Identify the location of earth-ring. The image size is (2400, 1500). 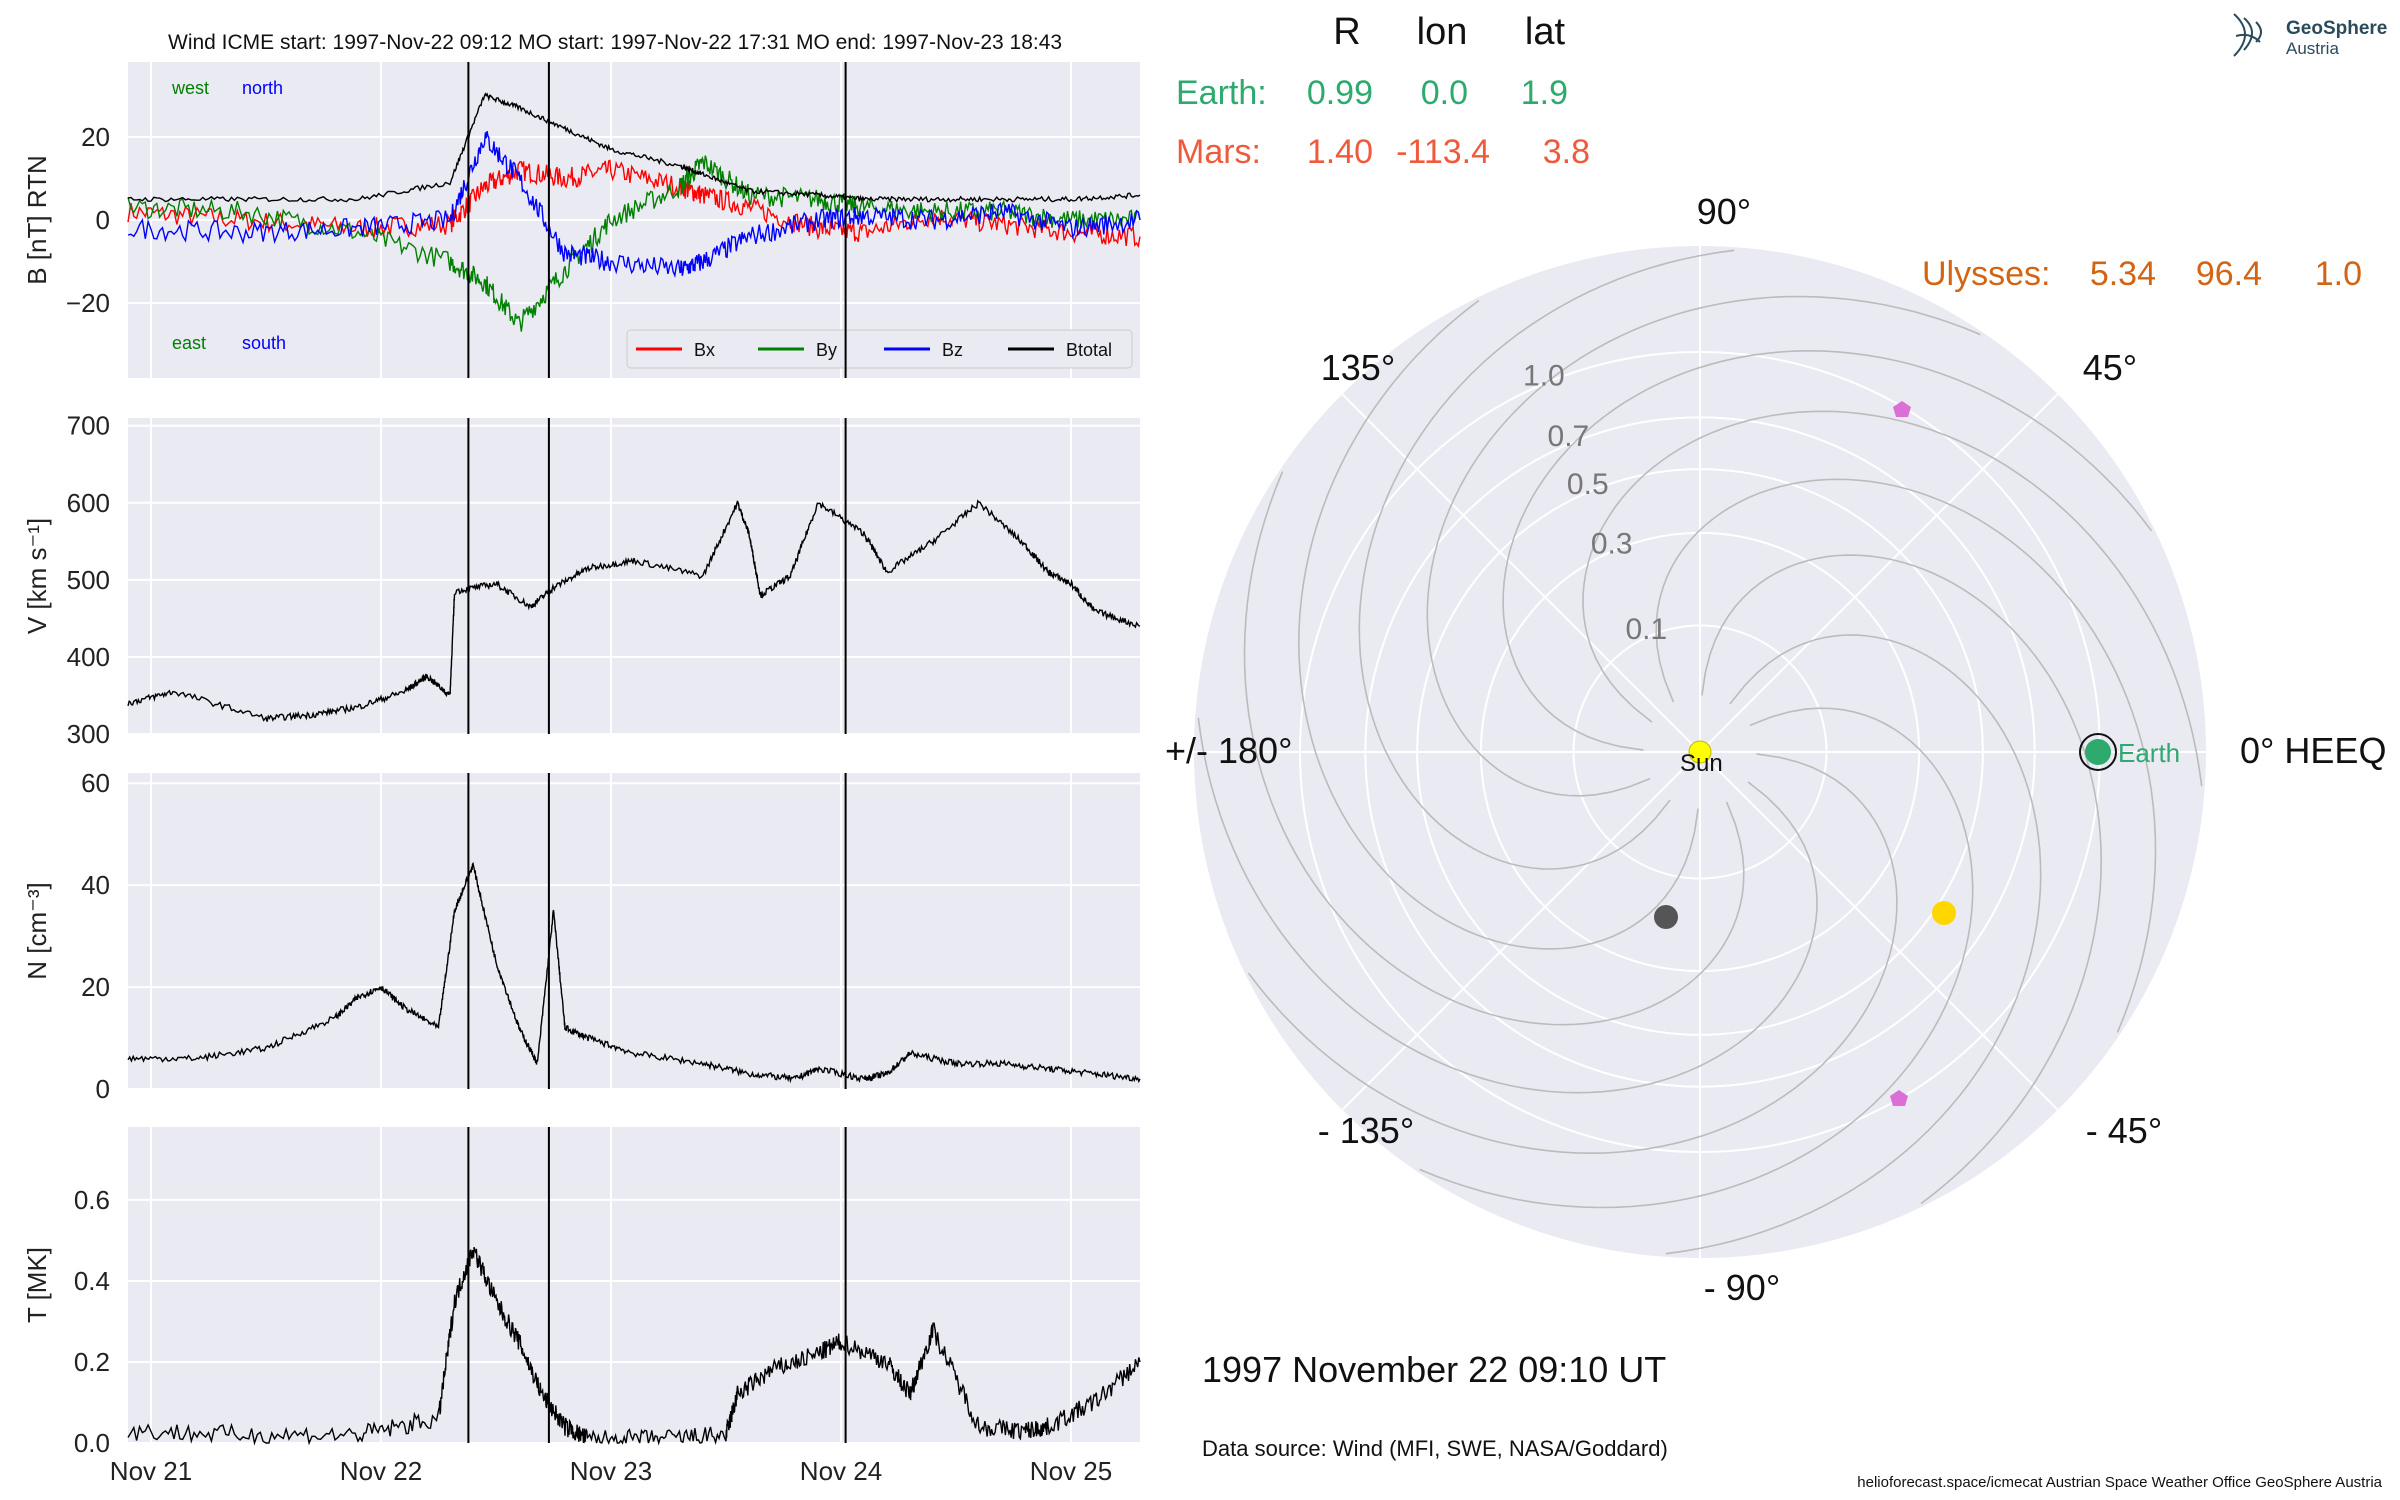
(2098, 752).